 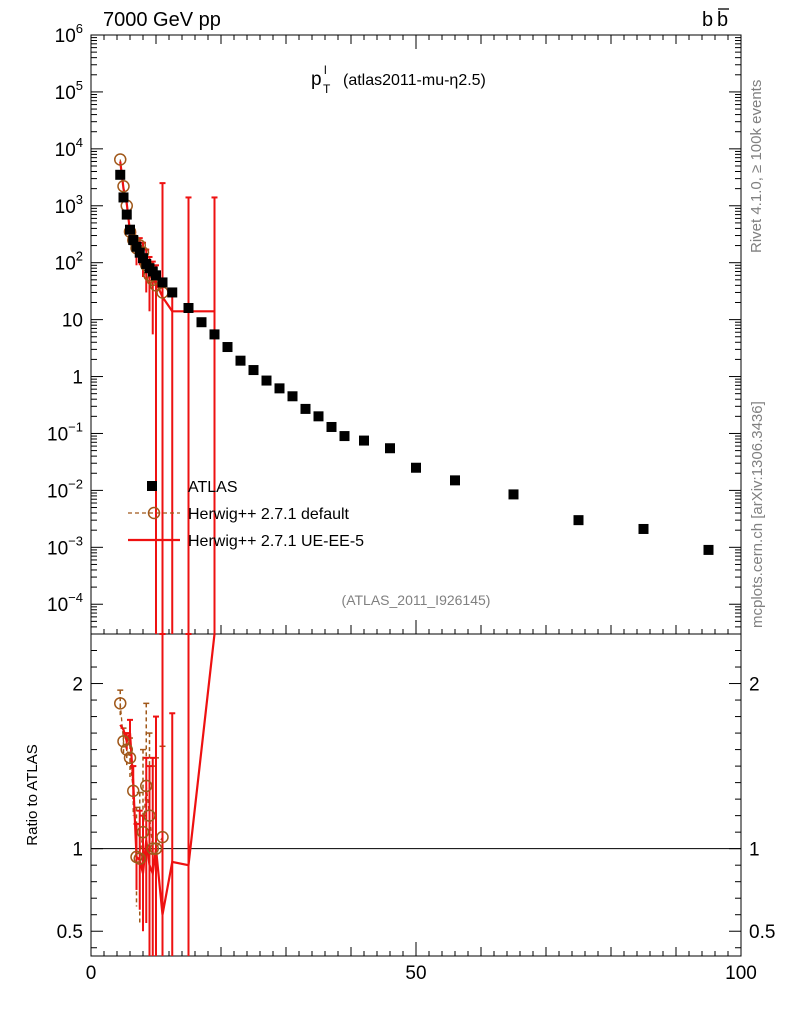 I want to click on rivet-version-label: Rivet 4.1.0, ≥ 100k events, so click(x=756, y=166).